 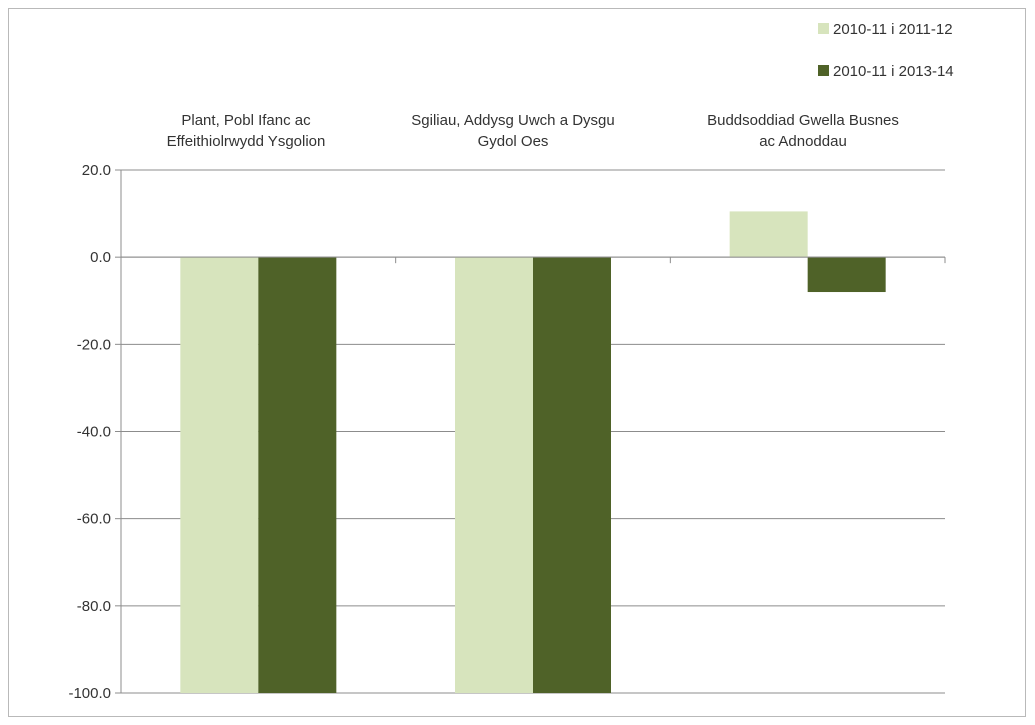 What do you see at coordinates (89, 693) in the screenshot?
I see `y-tick-label: -100.0` at bounding box center [89, 693].